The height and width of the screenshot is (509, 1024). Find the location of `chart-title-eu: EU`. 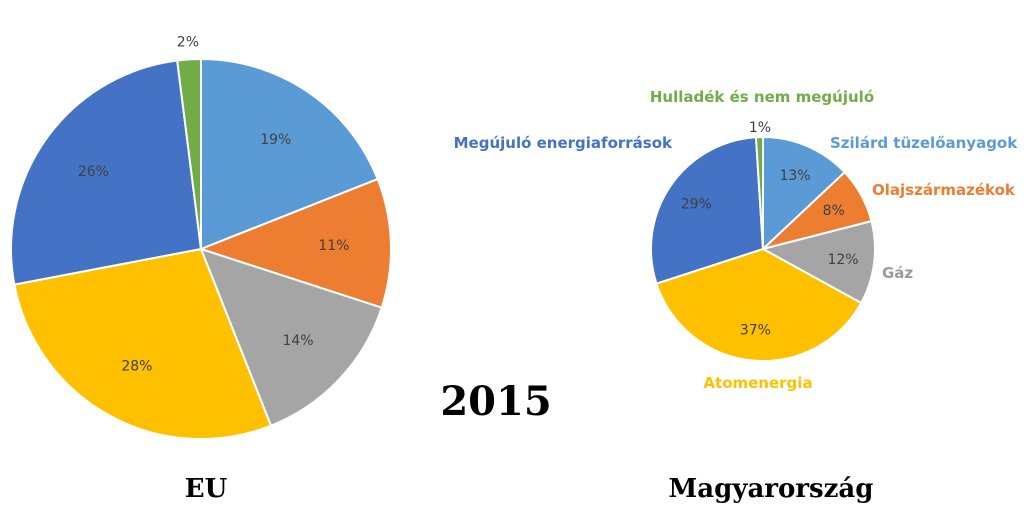

chart-title-eu: EU is located at coordinates (206, 489).